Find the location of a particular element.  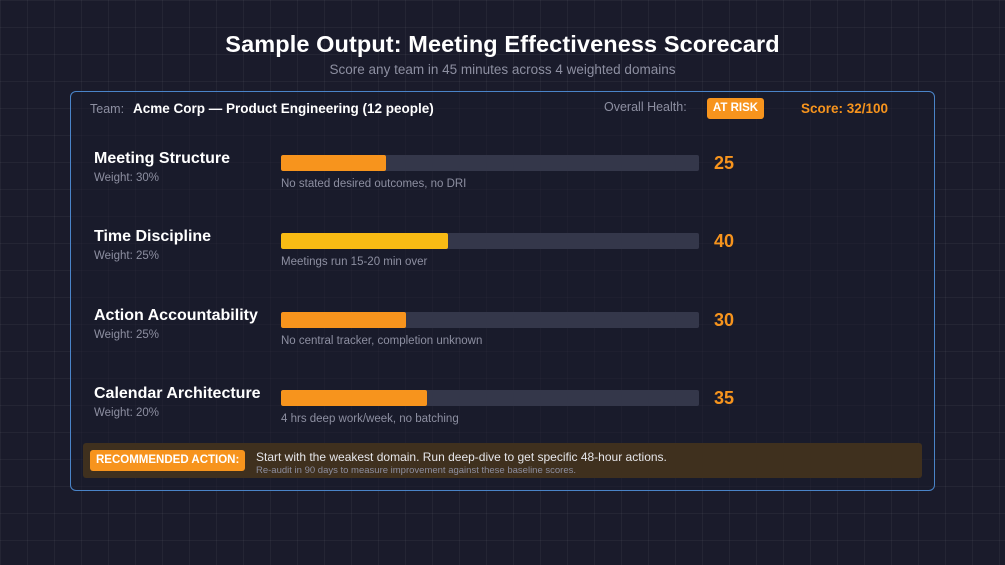

domain-name: Time Discipline is located at coordinates (153, 236).